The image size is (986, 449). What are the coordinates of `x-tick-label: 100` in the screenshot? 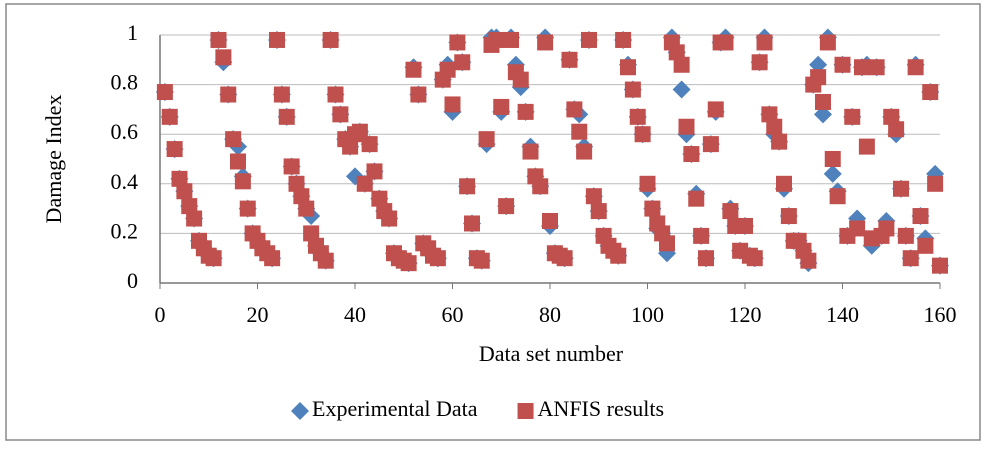 It's located at (647, 314).